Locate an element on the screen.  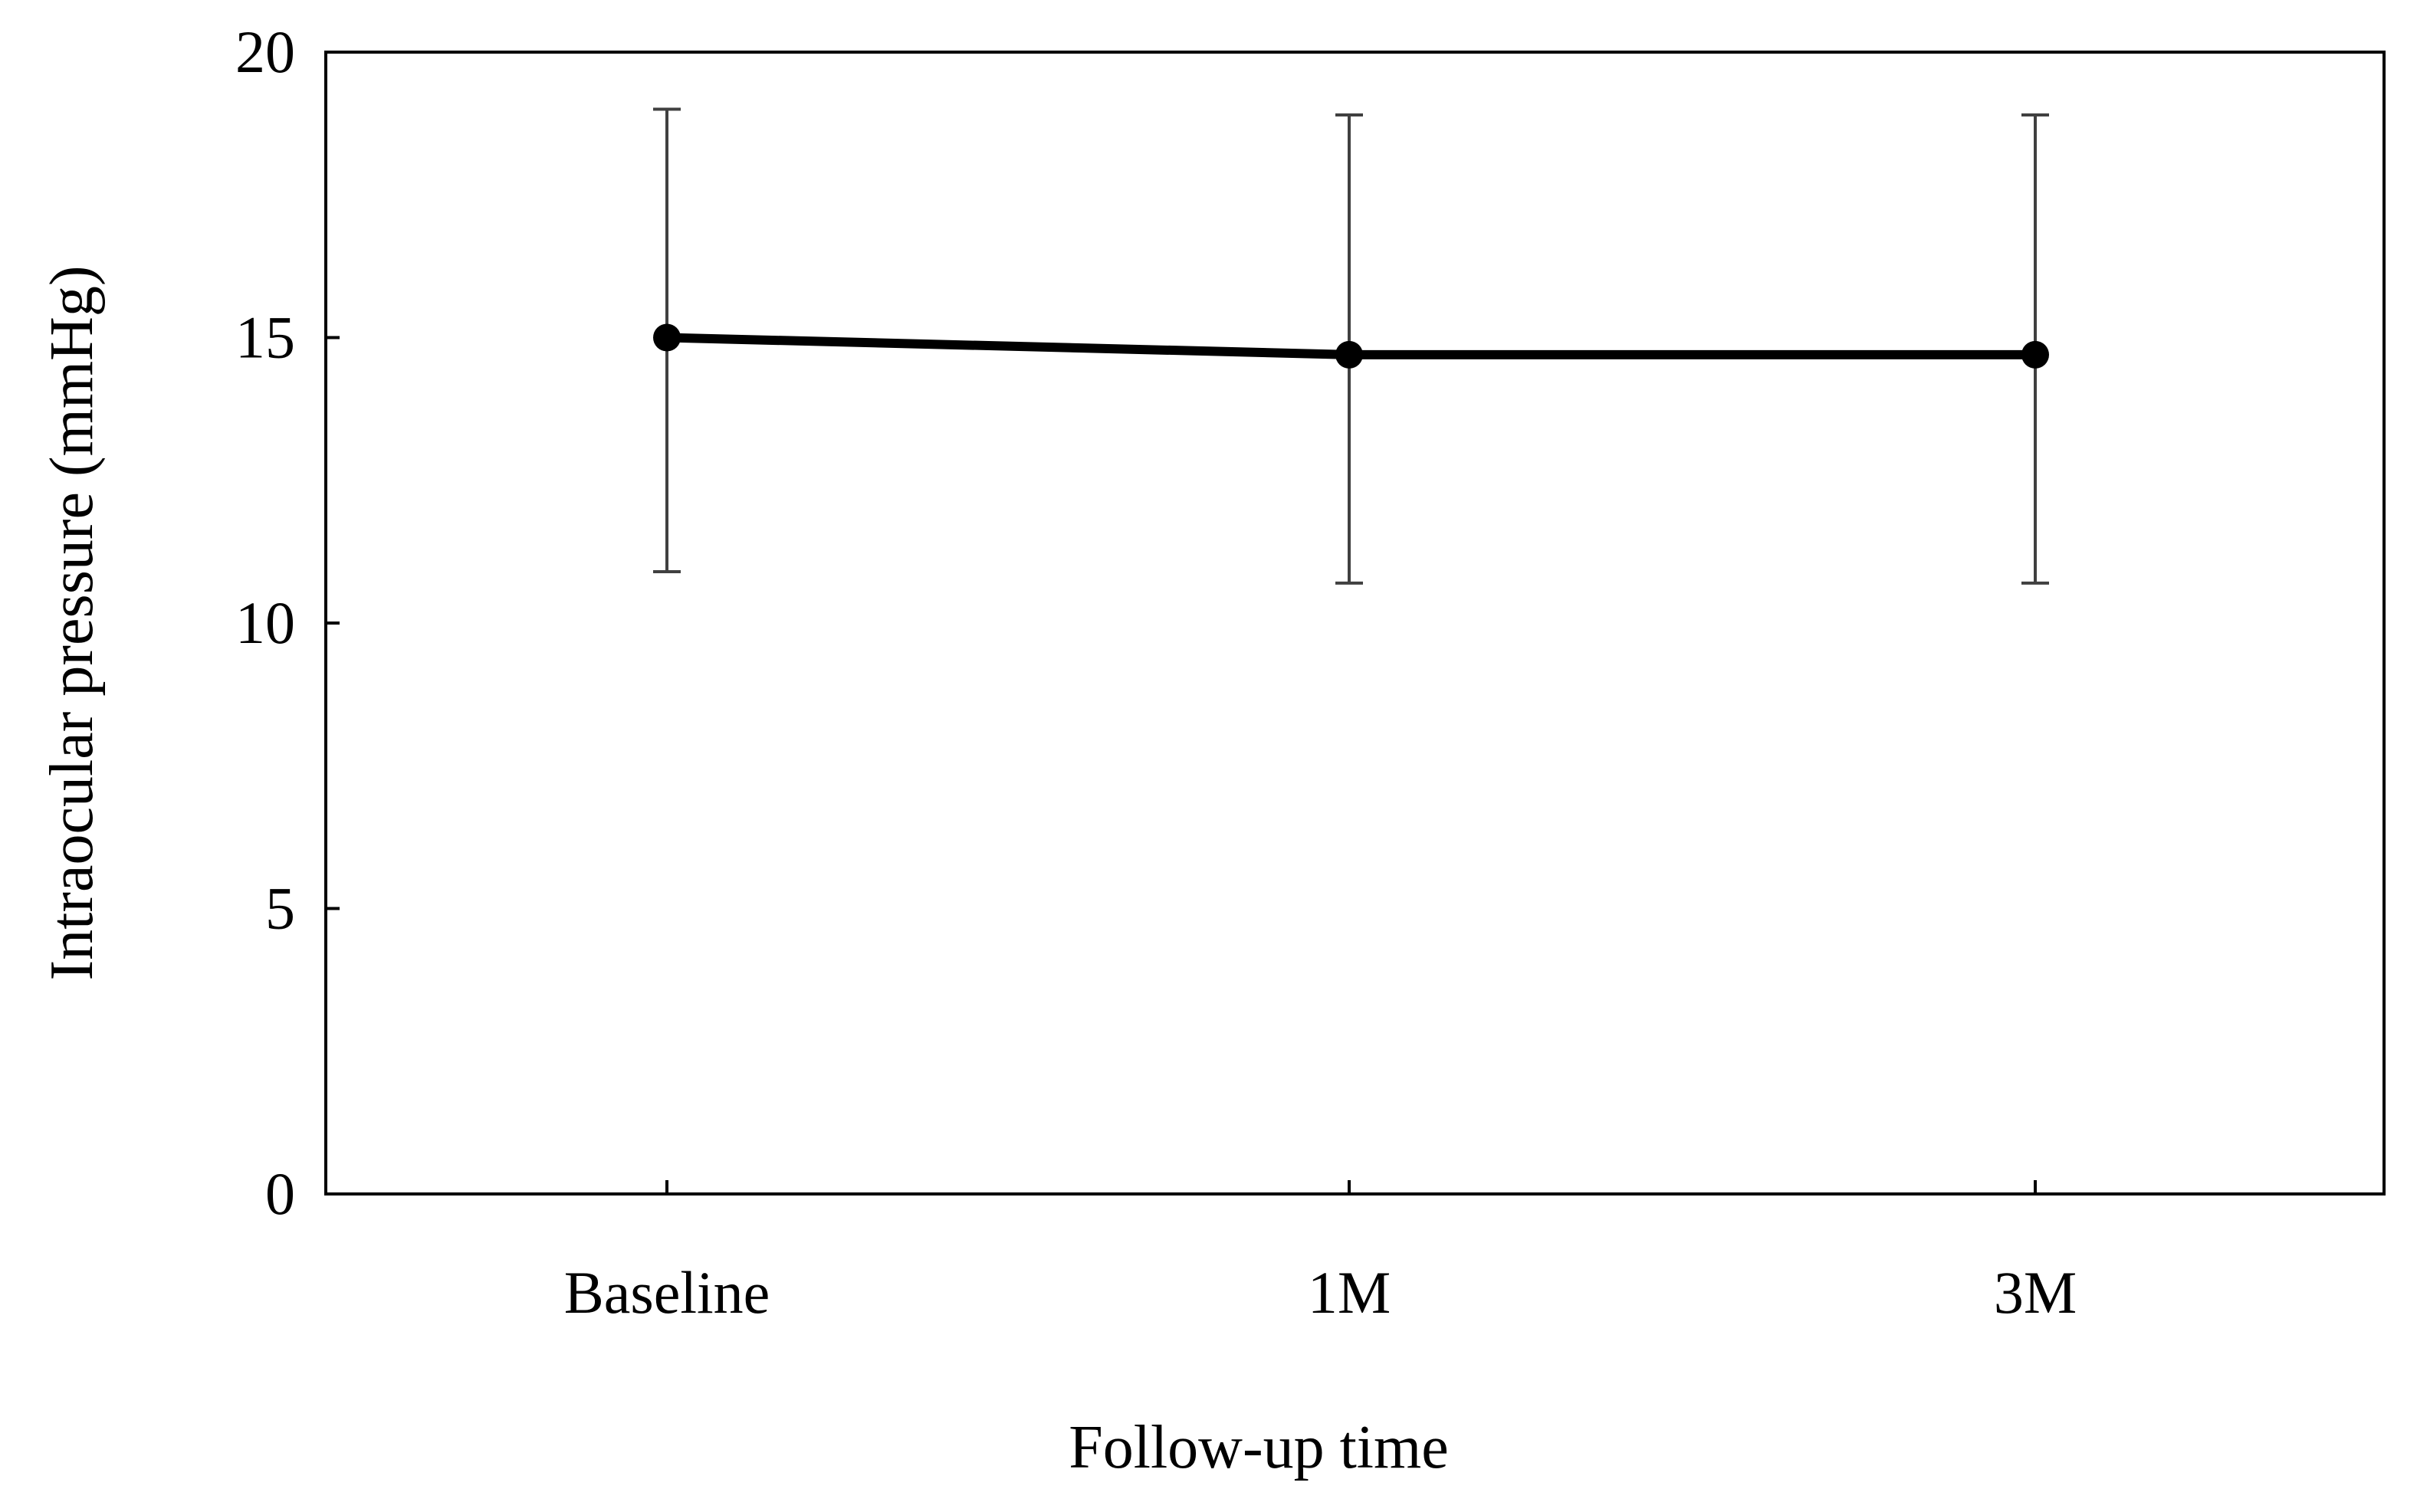
x-tick-label: 3M is located at coordinates (2035, 1292).